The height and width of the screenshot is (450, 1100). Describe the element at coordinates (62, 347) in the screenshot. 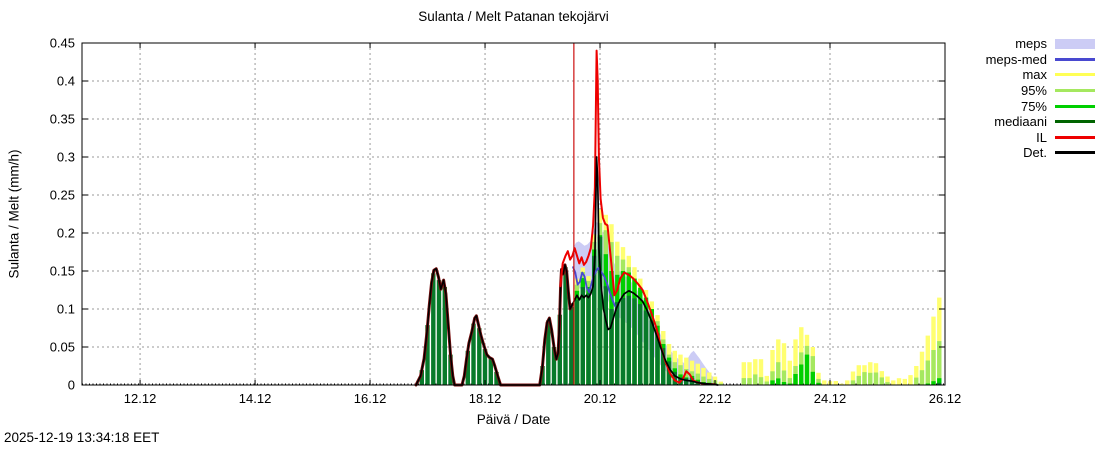

I see `y-tick-label: 0.05` at that location.